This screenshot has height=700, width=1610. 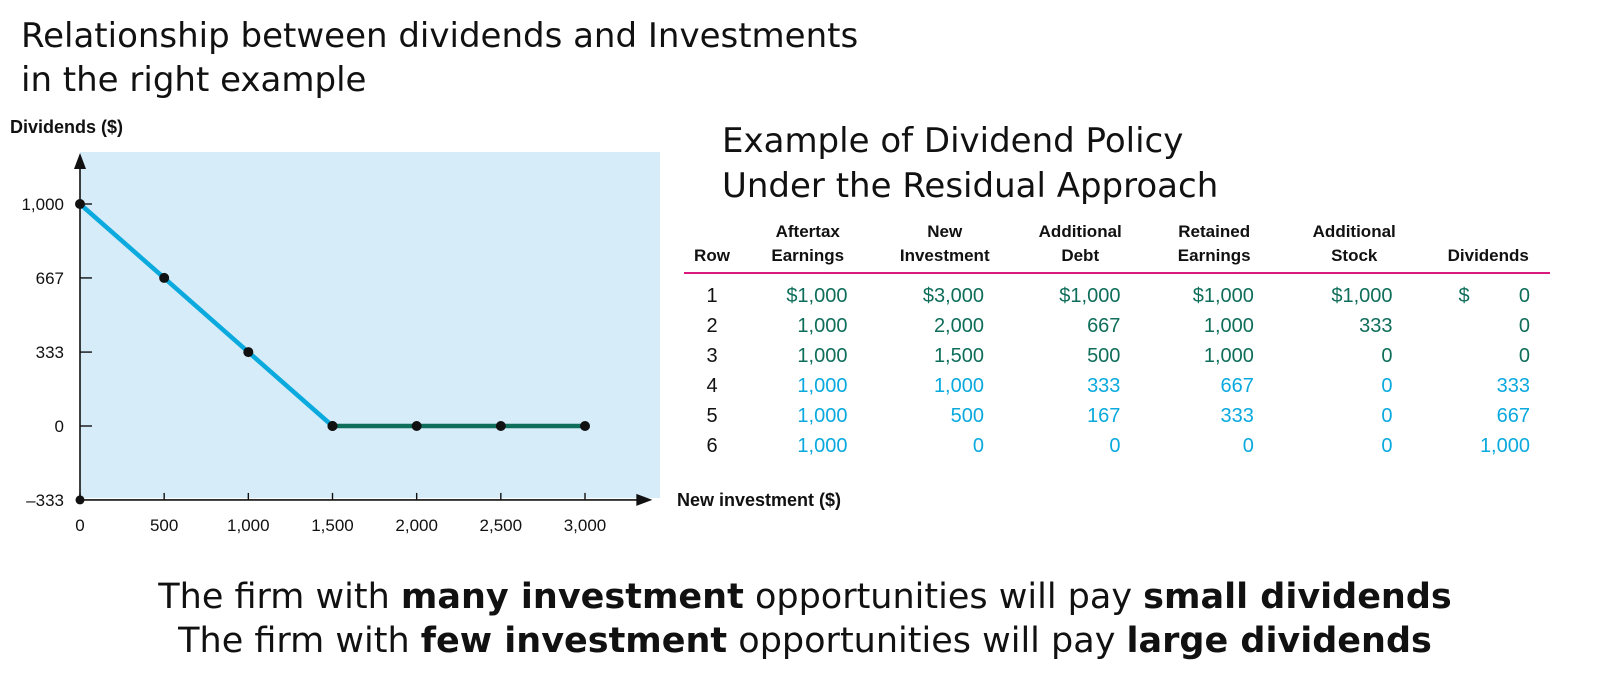 I want to click on cell-debt: $1,000, so click(x=1090, y=296).